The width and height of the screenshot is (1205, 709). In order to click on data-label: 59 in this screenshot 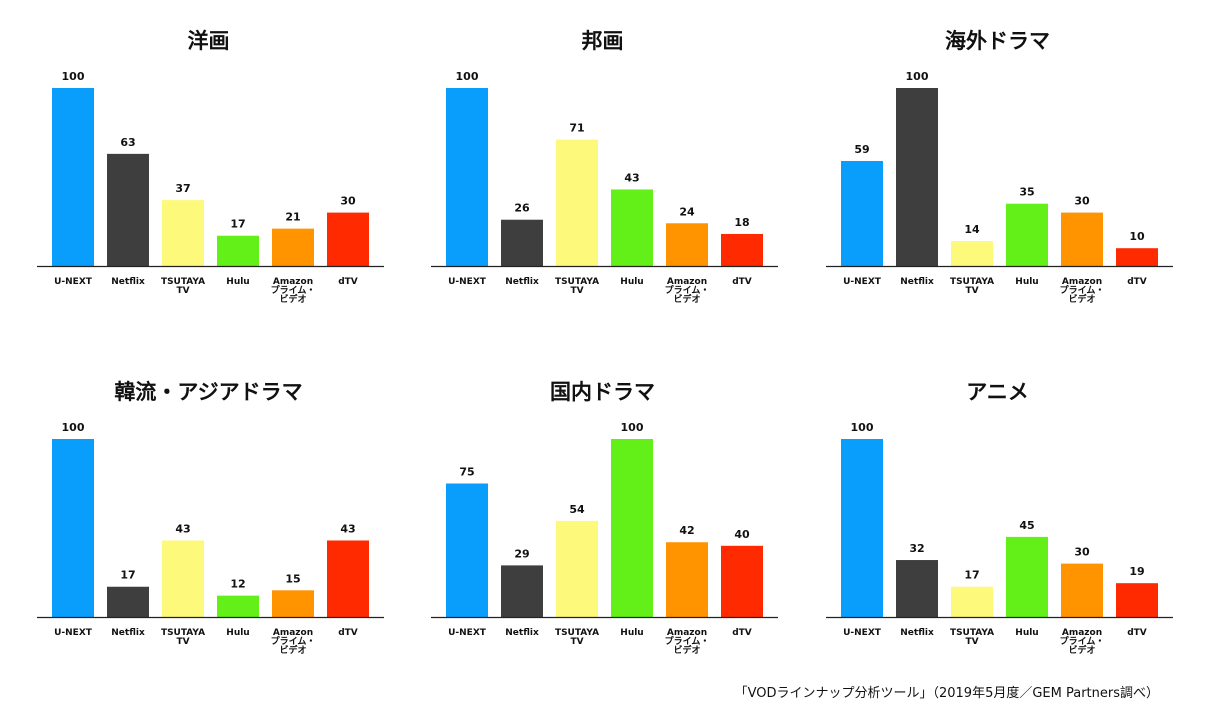, I will do `click(861, 149)`.